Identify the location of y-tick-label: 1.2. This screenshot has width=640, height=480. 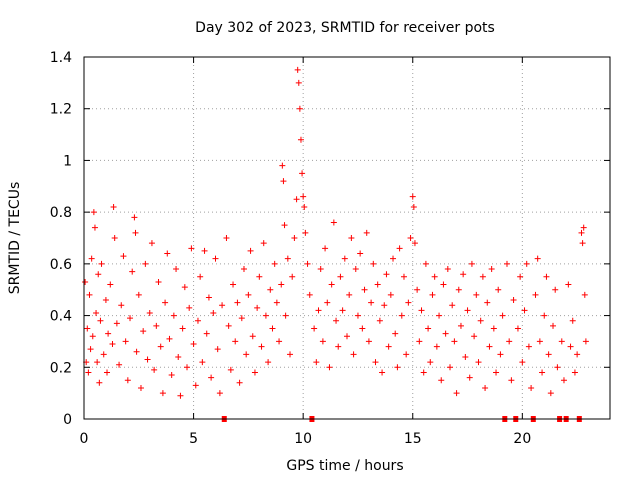
(61, 110).